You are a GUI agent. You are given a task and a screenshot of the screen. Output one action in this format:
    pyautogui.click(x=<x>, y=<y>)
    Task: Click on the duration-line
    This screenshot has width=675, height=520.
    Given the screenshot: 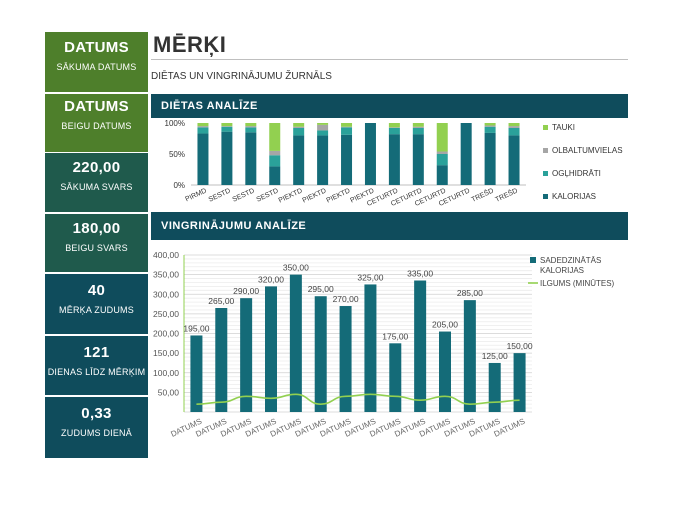 What is the action you would take?
    pyautogui.click(x=358, y=399)
    